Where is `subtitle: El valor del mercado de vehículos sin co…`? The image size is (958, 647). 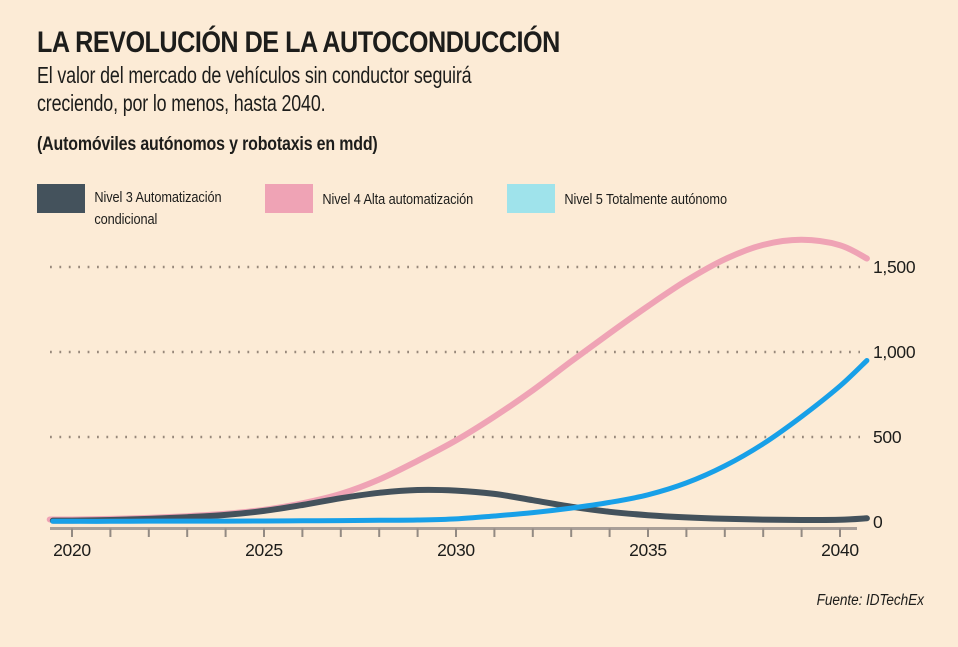 subtitle: El valor del mercado de vehículos sin co… is located at coordinates (254, 89).